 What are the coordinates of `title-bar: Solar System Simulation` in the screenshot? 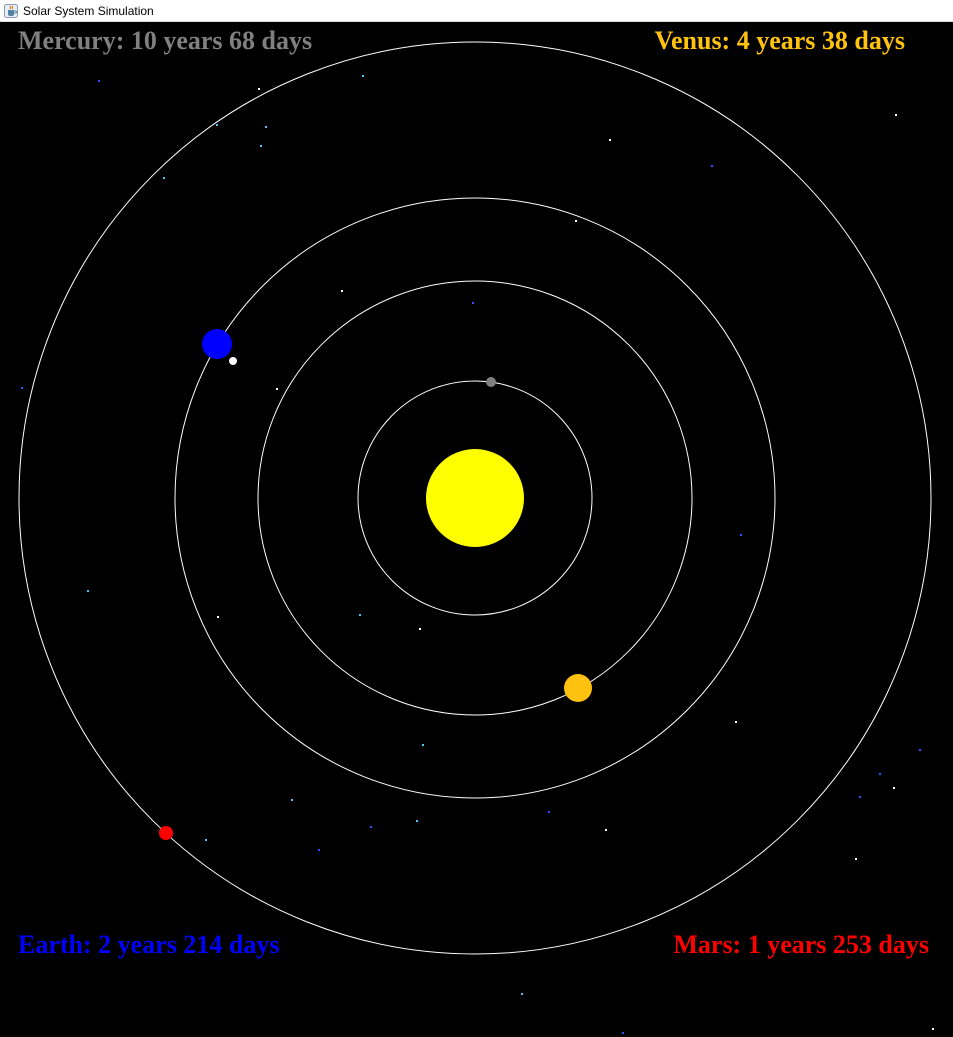 It's located at (476, 11).